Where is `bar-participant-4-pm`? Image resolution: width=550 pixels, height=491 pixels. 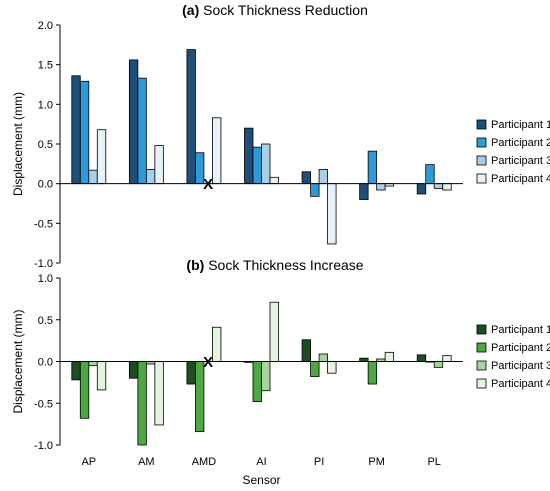 bar-participant-4-pm is located at coordinates (389, 356).